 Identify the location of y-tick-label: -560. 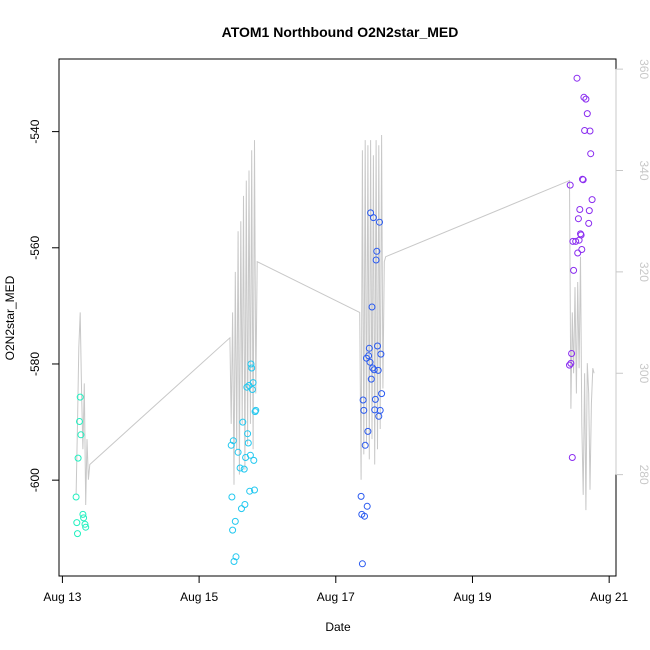
(35, 247).